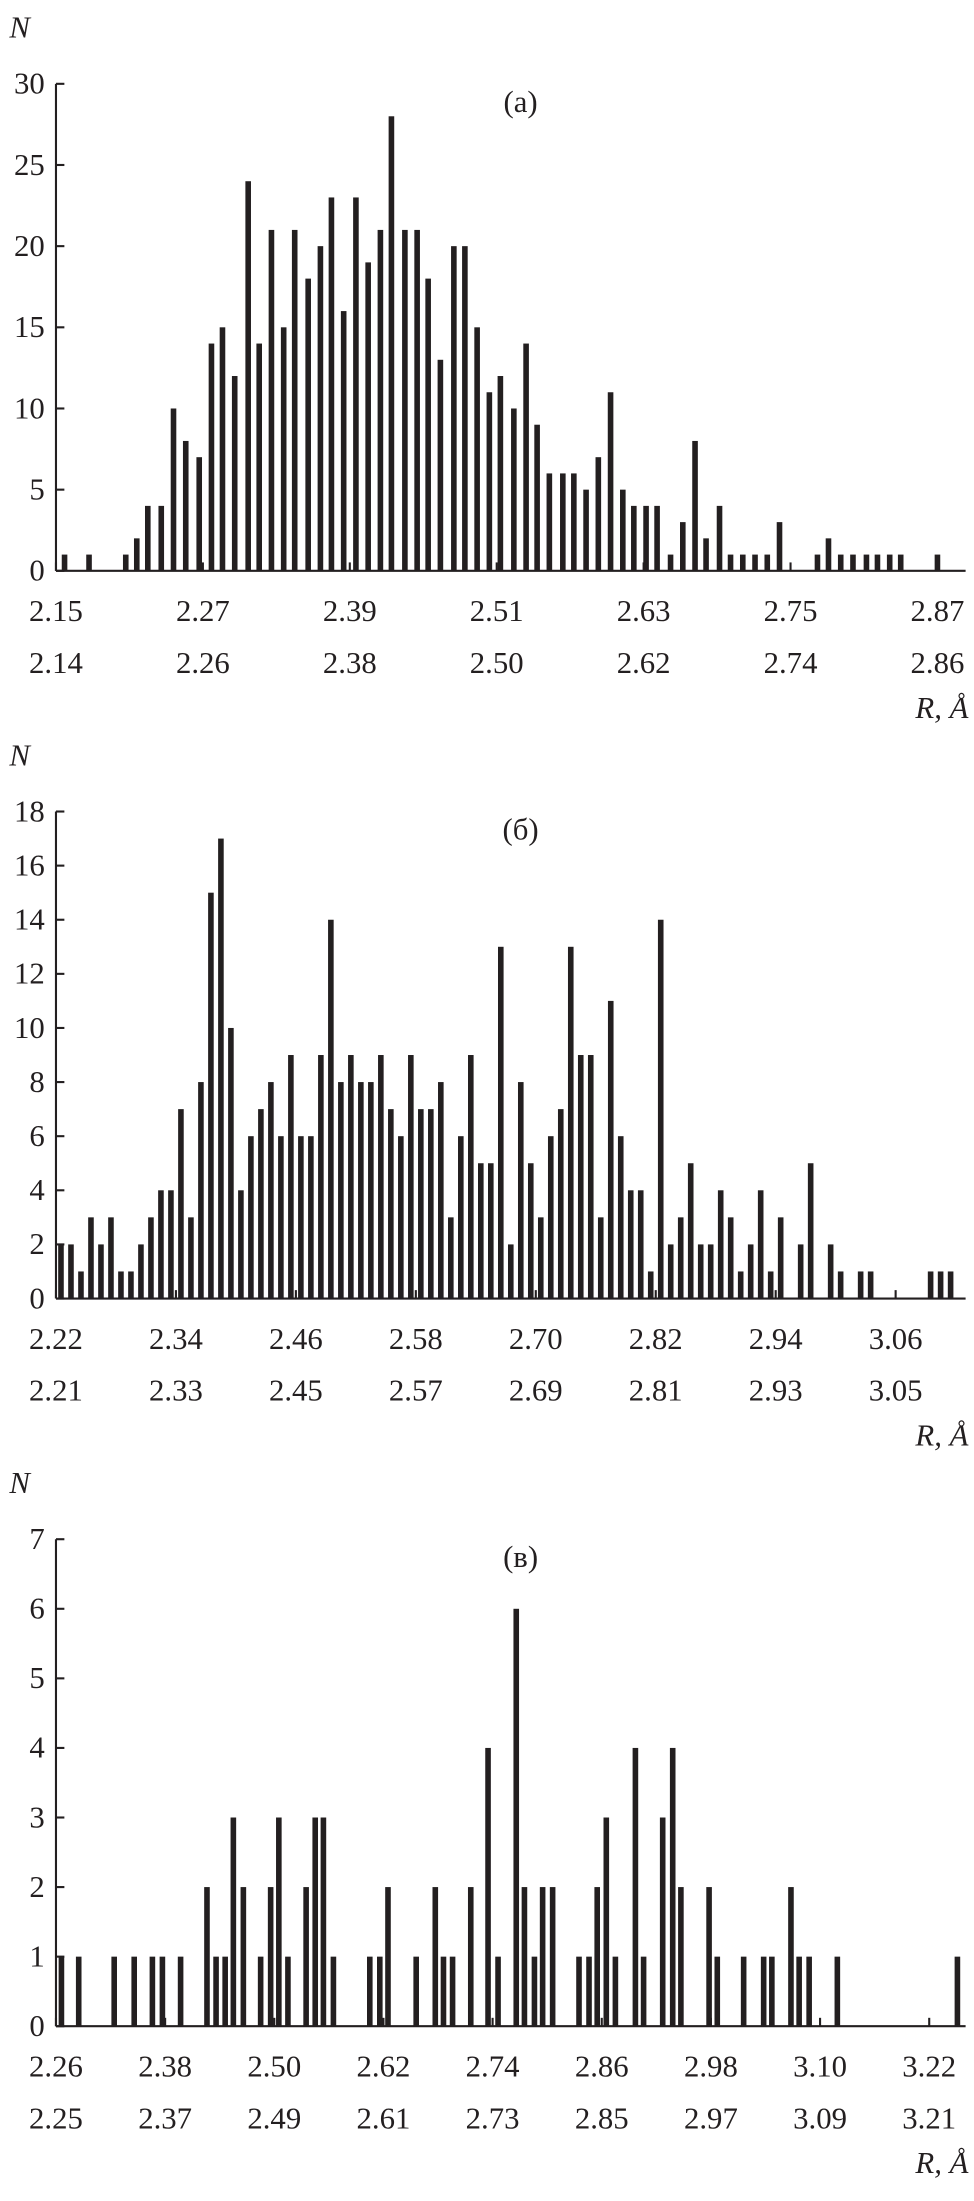 The image size is (974, 2201). Describe the element at coordinates (29, 1028) in the screenshot. I see `y-tick-label: 10` at that location.